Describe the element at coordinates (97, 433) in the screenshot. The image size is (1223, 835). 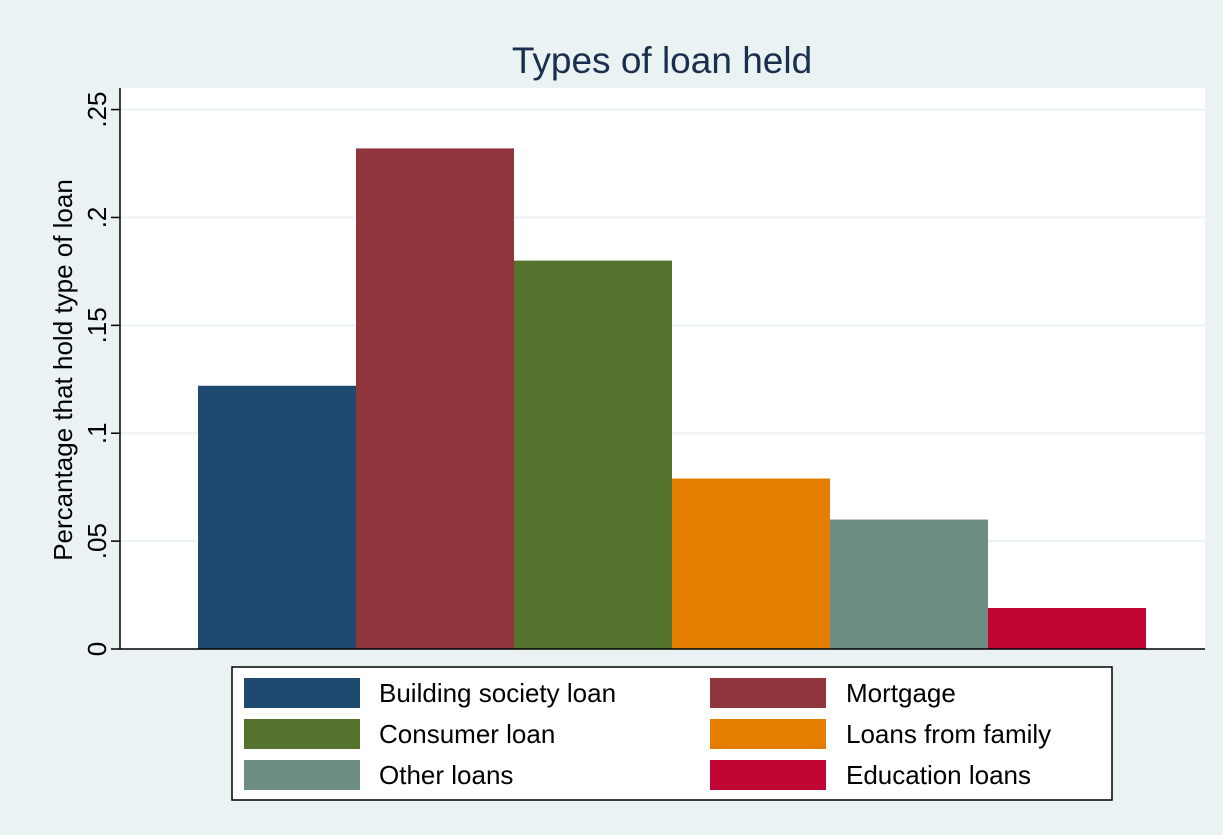
I see `y-tick-label: .1` at that location.